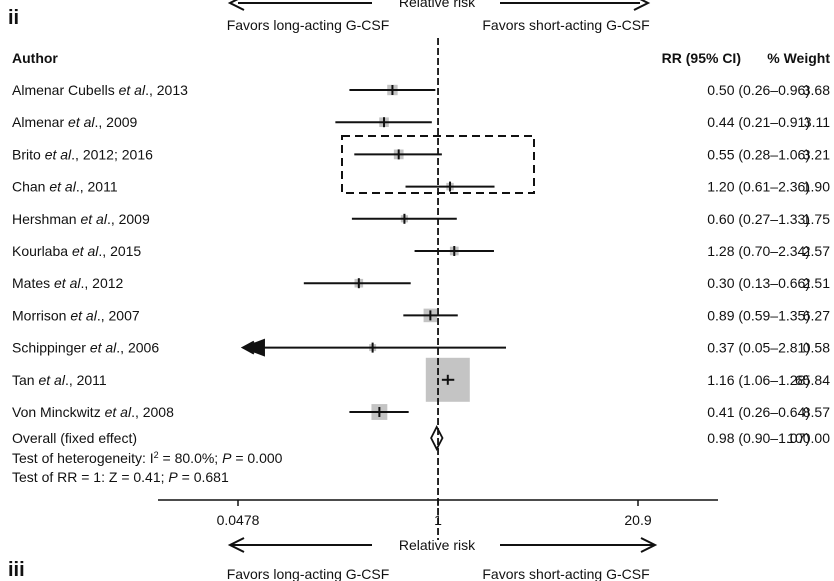 The image size is (834, 581). I want to click on study-author-label: Kourlaba et al., 2015, so click(76, 251).